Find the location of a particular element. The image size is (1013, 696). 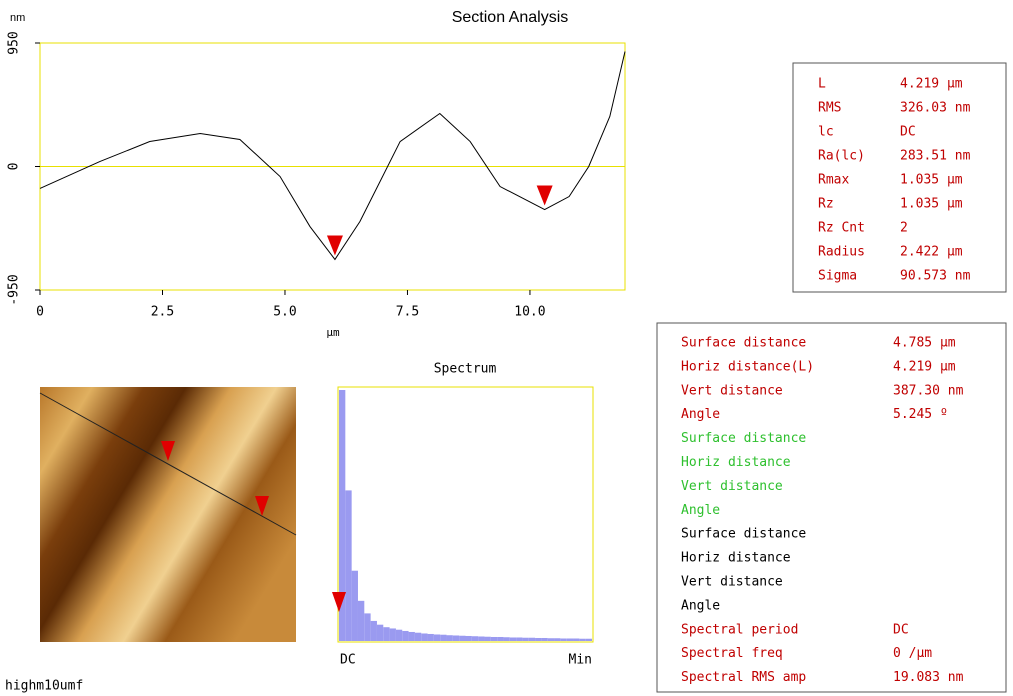

section-title: Section Analysis is located at coordinates (510, 17).